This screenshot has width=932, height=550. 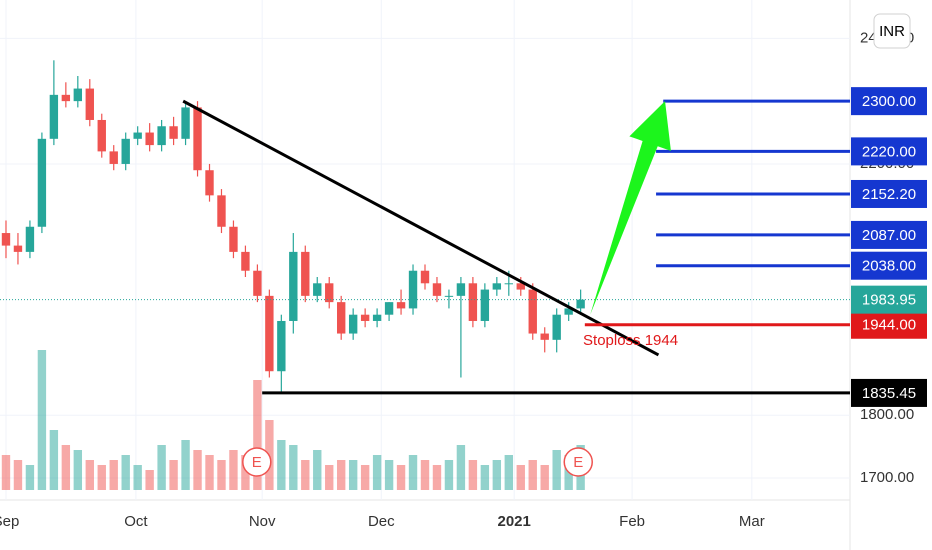 I want to click on currency-button, so click(x=892, y=31).